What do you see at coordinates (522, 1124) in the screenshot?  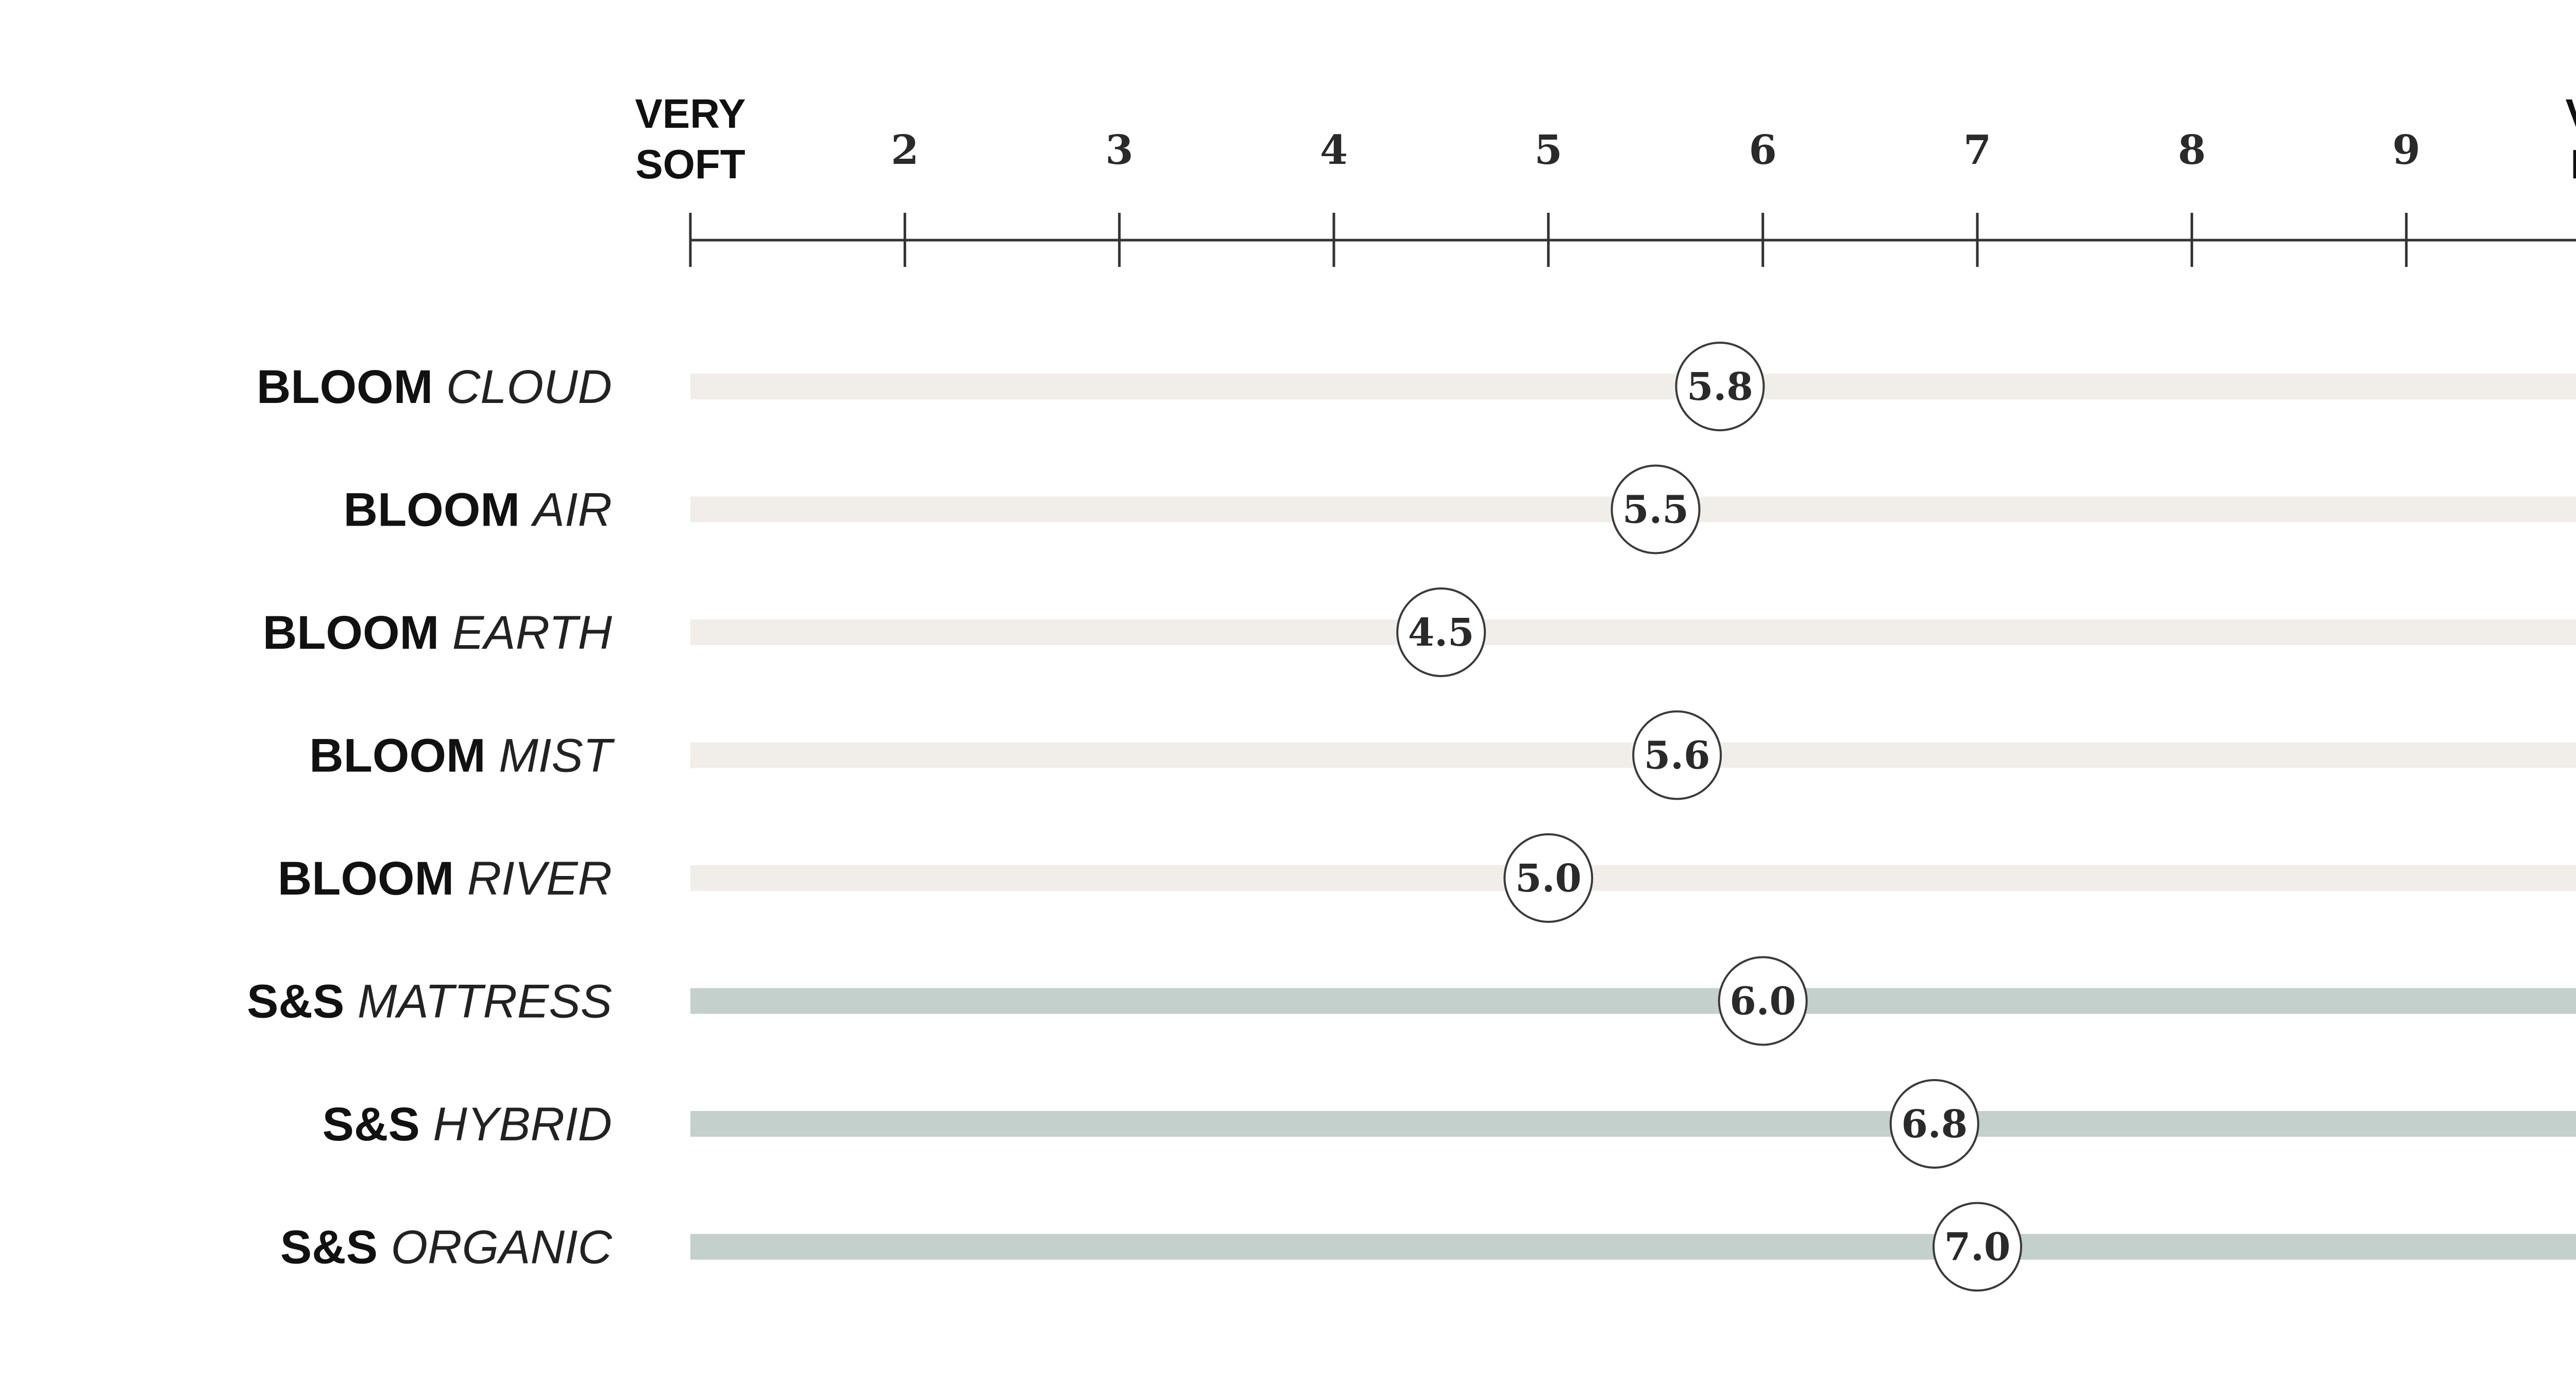 I see `model-label: HYBRID` at bounding box center [522, 1124].